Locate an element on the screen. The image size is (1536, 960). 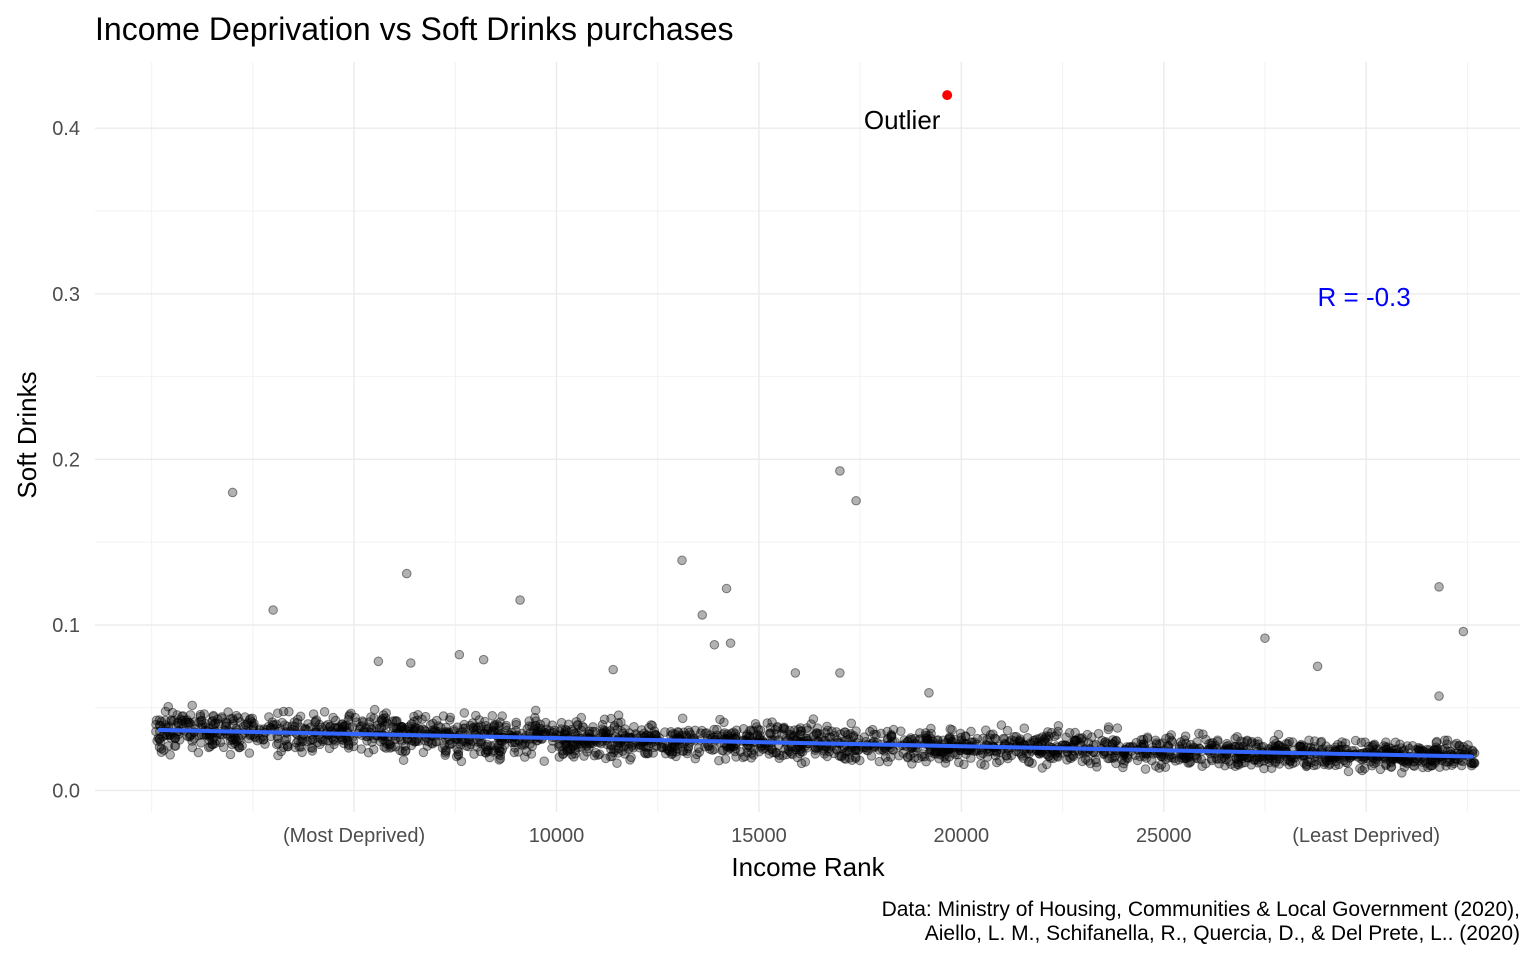
y-tick-label: 0.1 is located at coordinates (66, 626).